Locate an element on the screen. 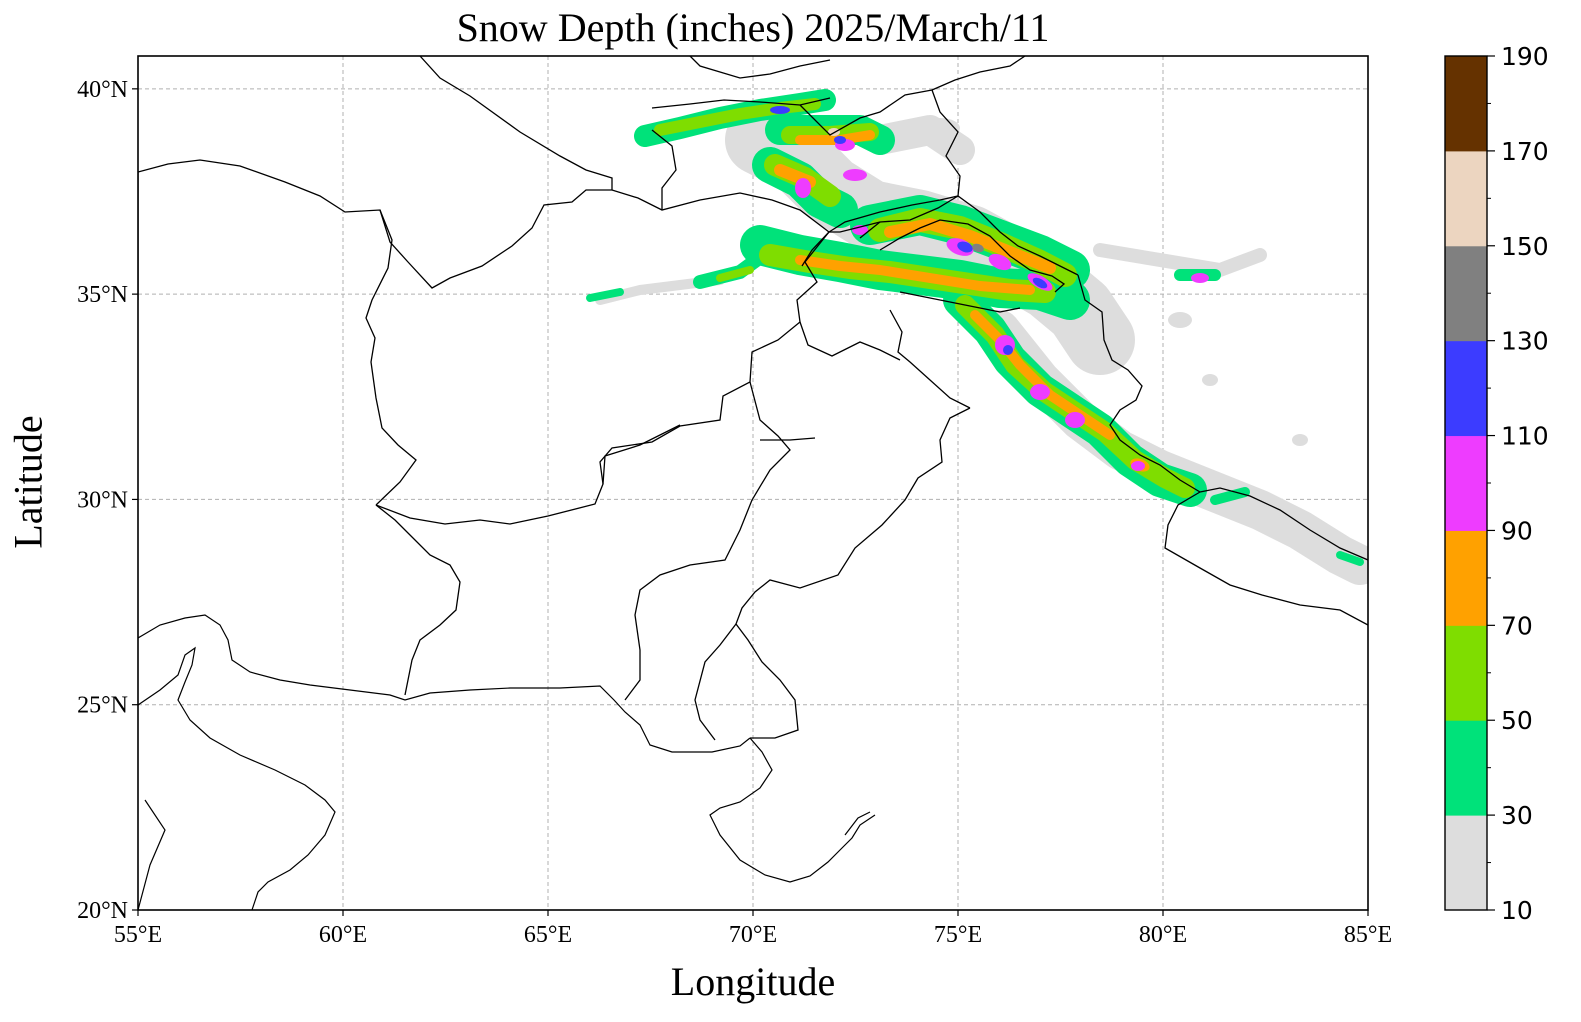  border-india-nepal is located at coordinates (1266, 556).